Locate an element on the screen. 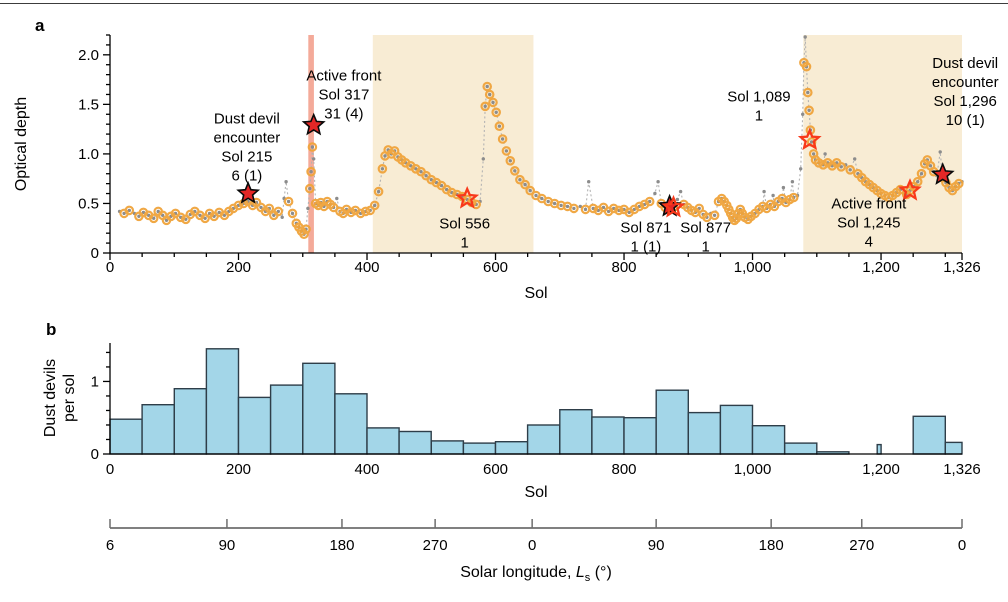 Image resolution: width=1008 pixels, height=602 pixels. panel-b-x-tick-label: 400 is located at coordinates (366, 469).